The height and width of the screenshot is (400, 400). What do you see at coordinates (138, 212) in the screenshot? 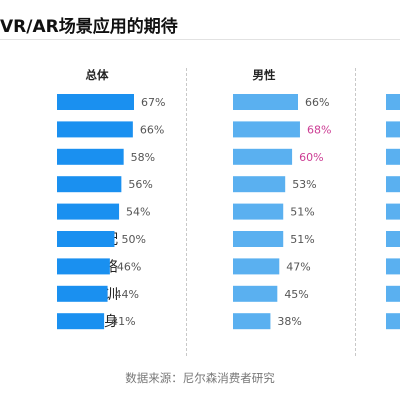
I see `data-label-total: 54%` at bounding box center [138, 212].